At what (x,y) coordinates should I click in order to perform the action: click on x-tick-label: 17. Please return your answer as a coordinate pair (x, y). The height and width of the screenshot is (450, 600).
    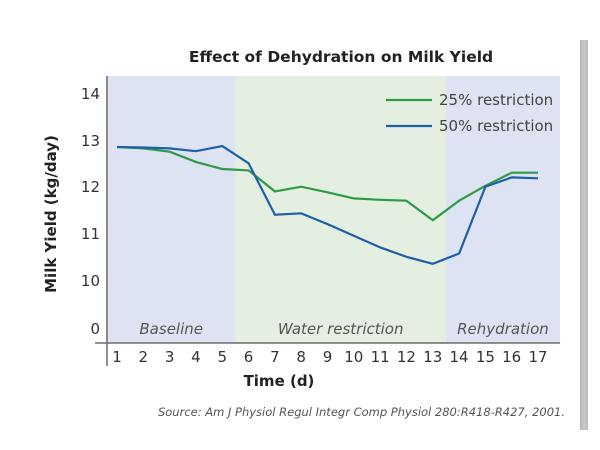
    Looking at the image, I should click on (537, 357).